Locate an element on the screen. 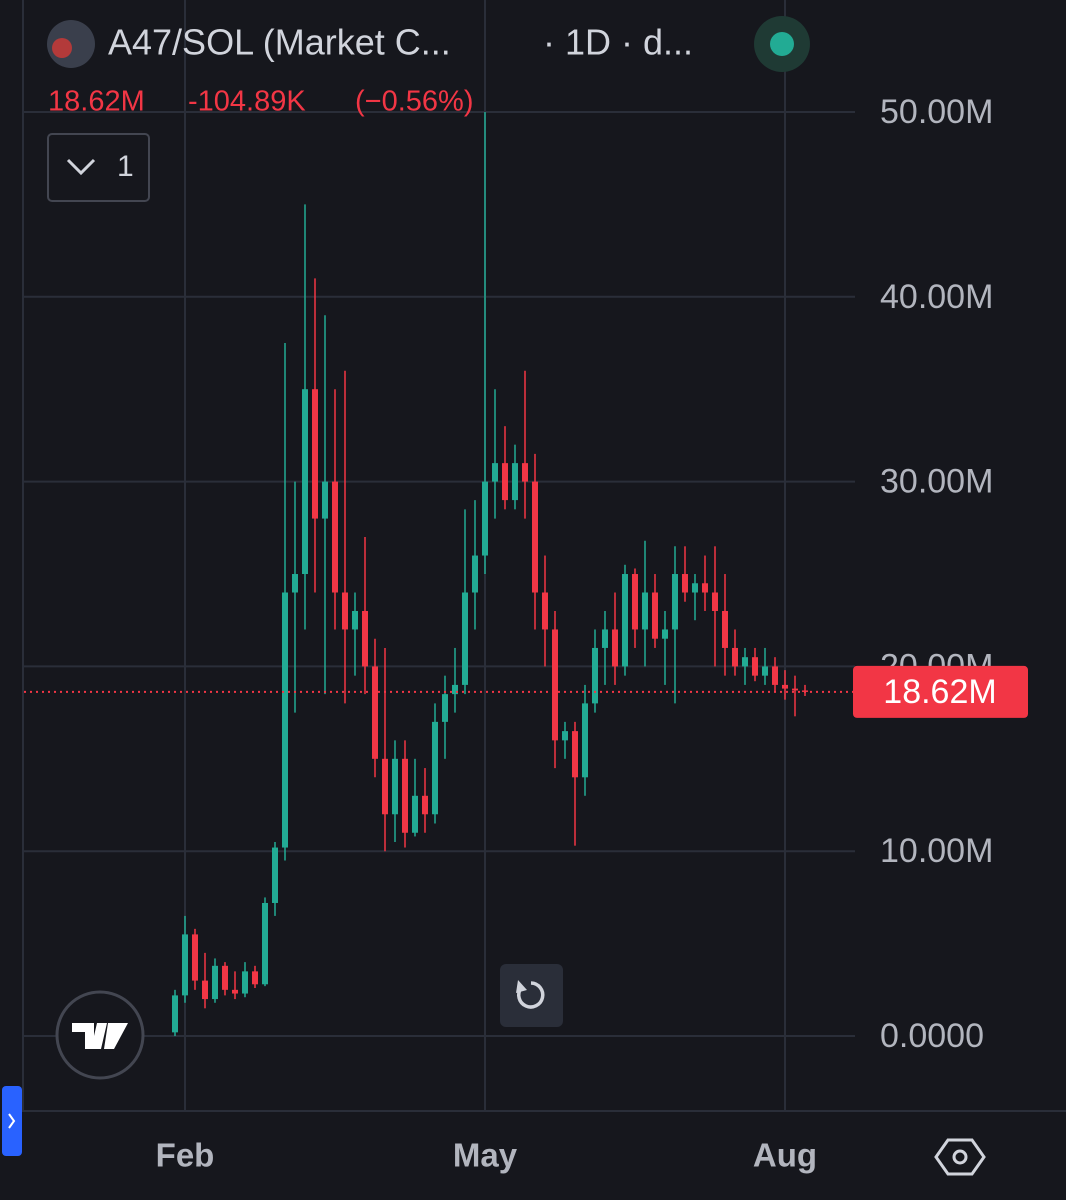  left-border is located at coordinates (23, 556).